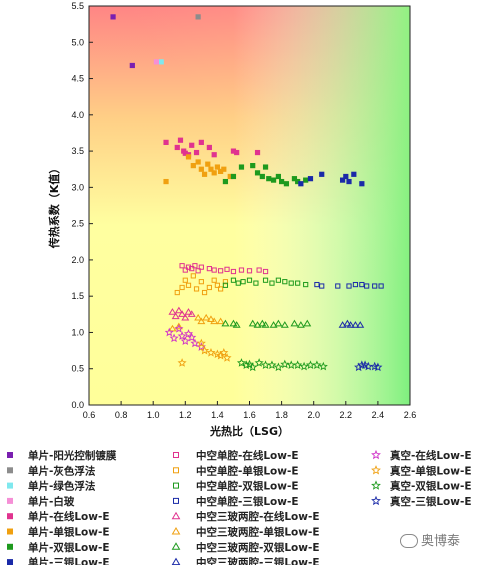 This screenshot has height=565, width=486. What do you see at coordinates (77, 79) in the screenshot?
I see `y-tick-label: 4.5` at bounding box center [77, 79].